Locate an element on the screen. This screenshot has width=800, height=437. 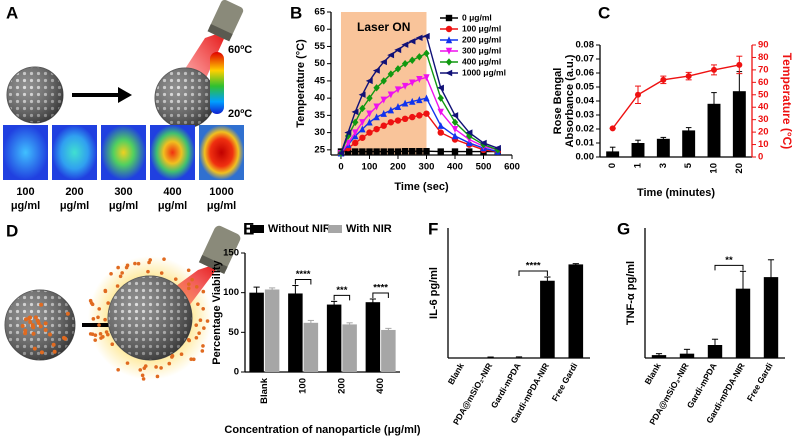
y-tick-label: 0.04 is located at coordinates (585, 101).